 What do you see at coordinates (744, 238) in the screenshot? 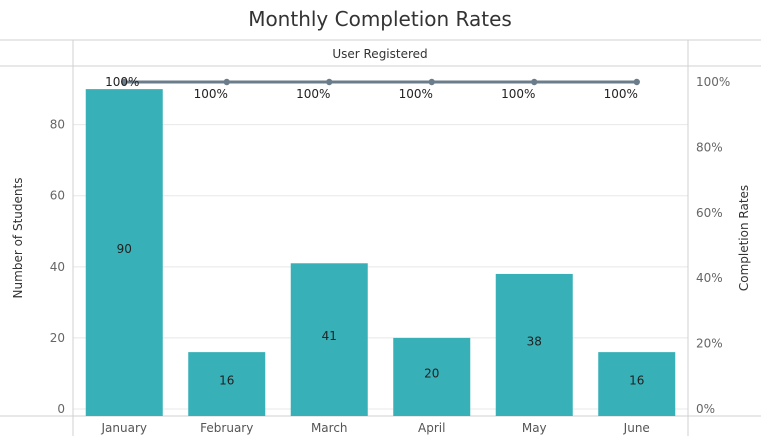
I see `y2-axis-label: Completion Rates` at bounding box center [744, 238].